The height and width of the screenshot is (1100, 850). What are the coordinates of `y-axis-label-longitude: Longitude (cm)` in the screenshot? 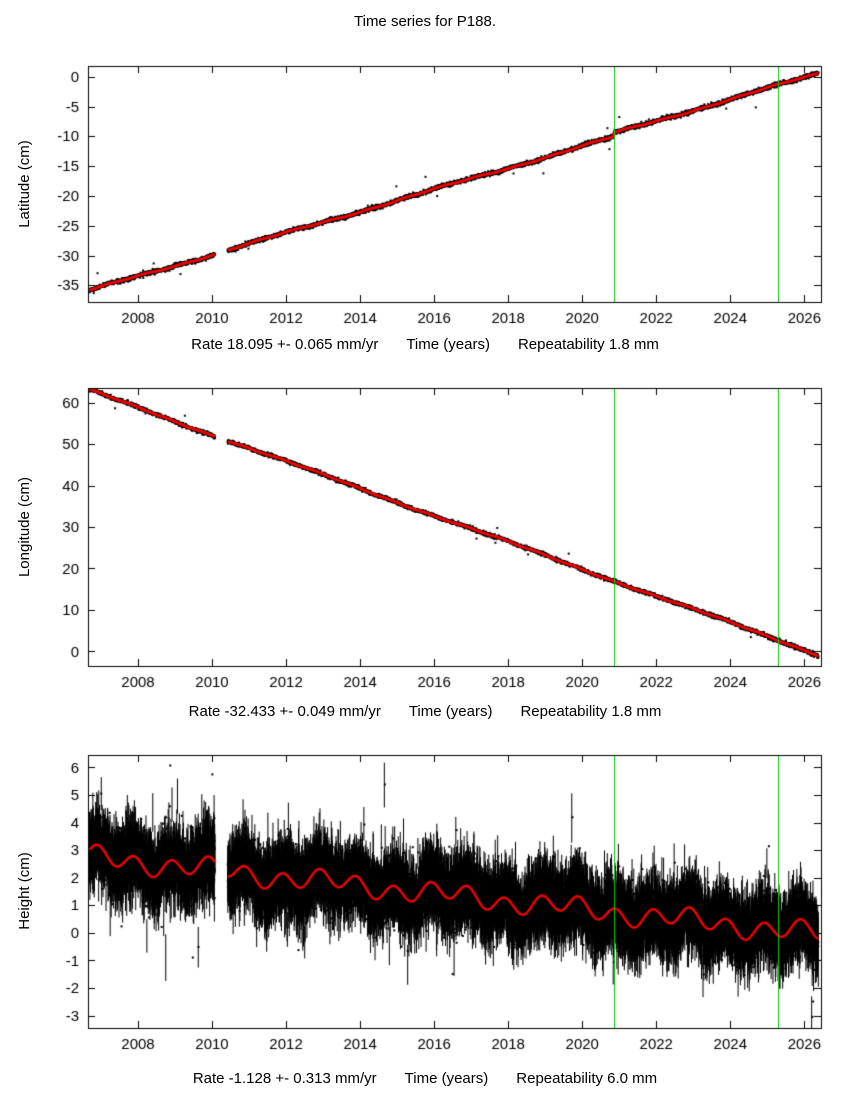 It's located at (24, 527).